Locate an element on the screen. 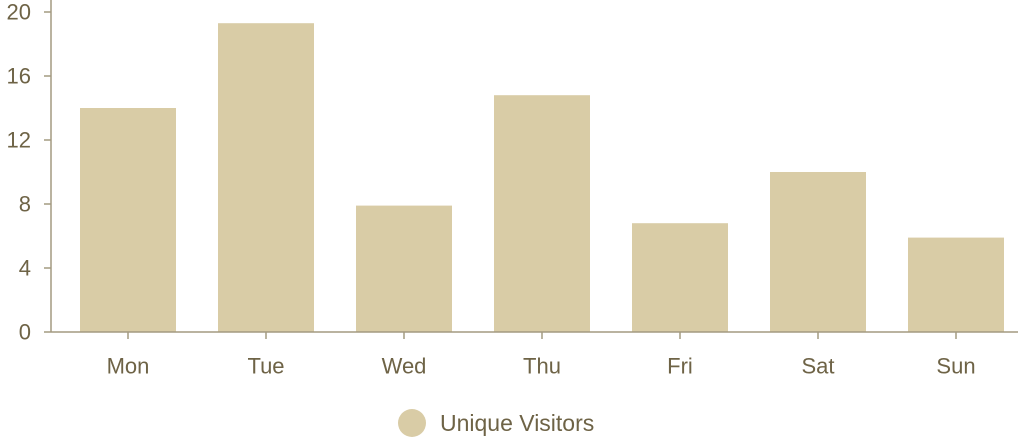 The width and height of the screenshot is (1018, 438). x-tick-label-sun: Sun is located at coordinates (955, 366).